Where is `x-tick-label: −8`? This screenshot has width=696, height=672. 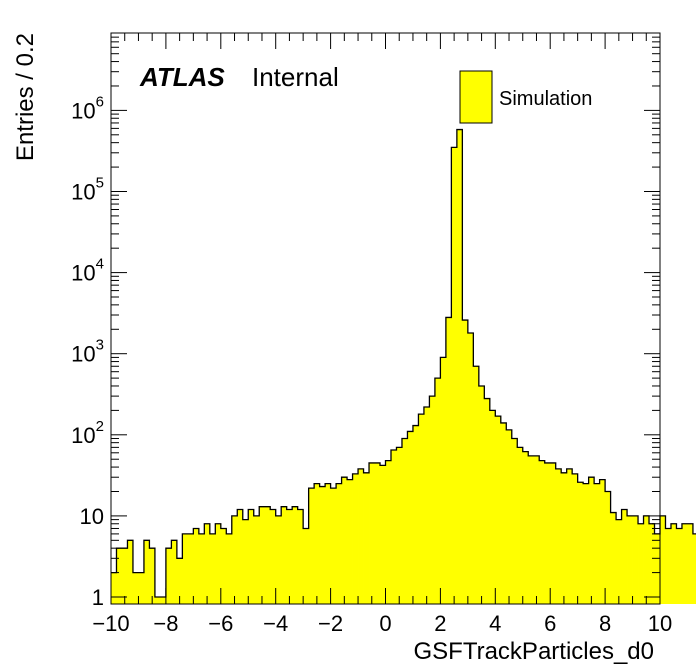 x-tick-label: −8 is located at coordinates (165, 623).